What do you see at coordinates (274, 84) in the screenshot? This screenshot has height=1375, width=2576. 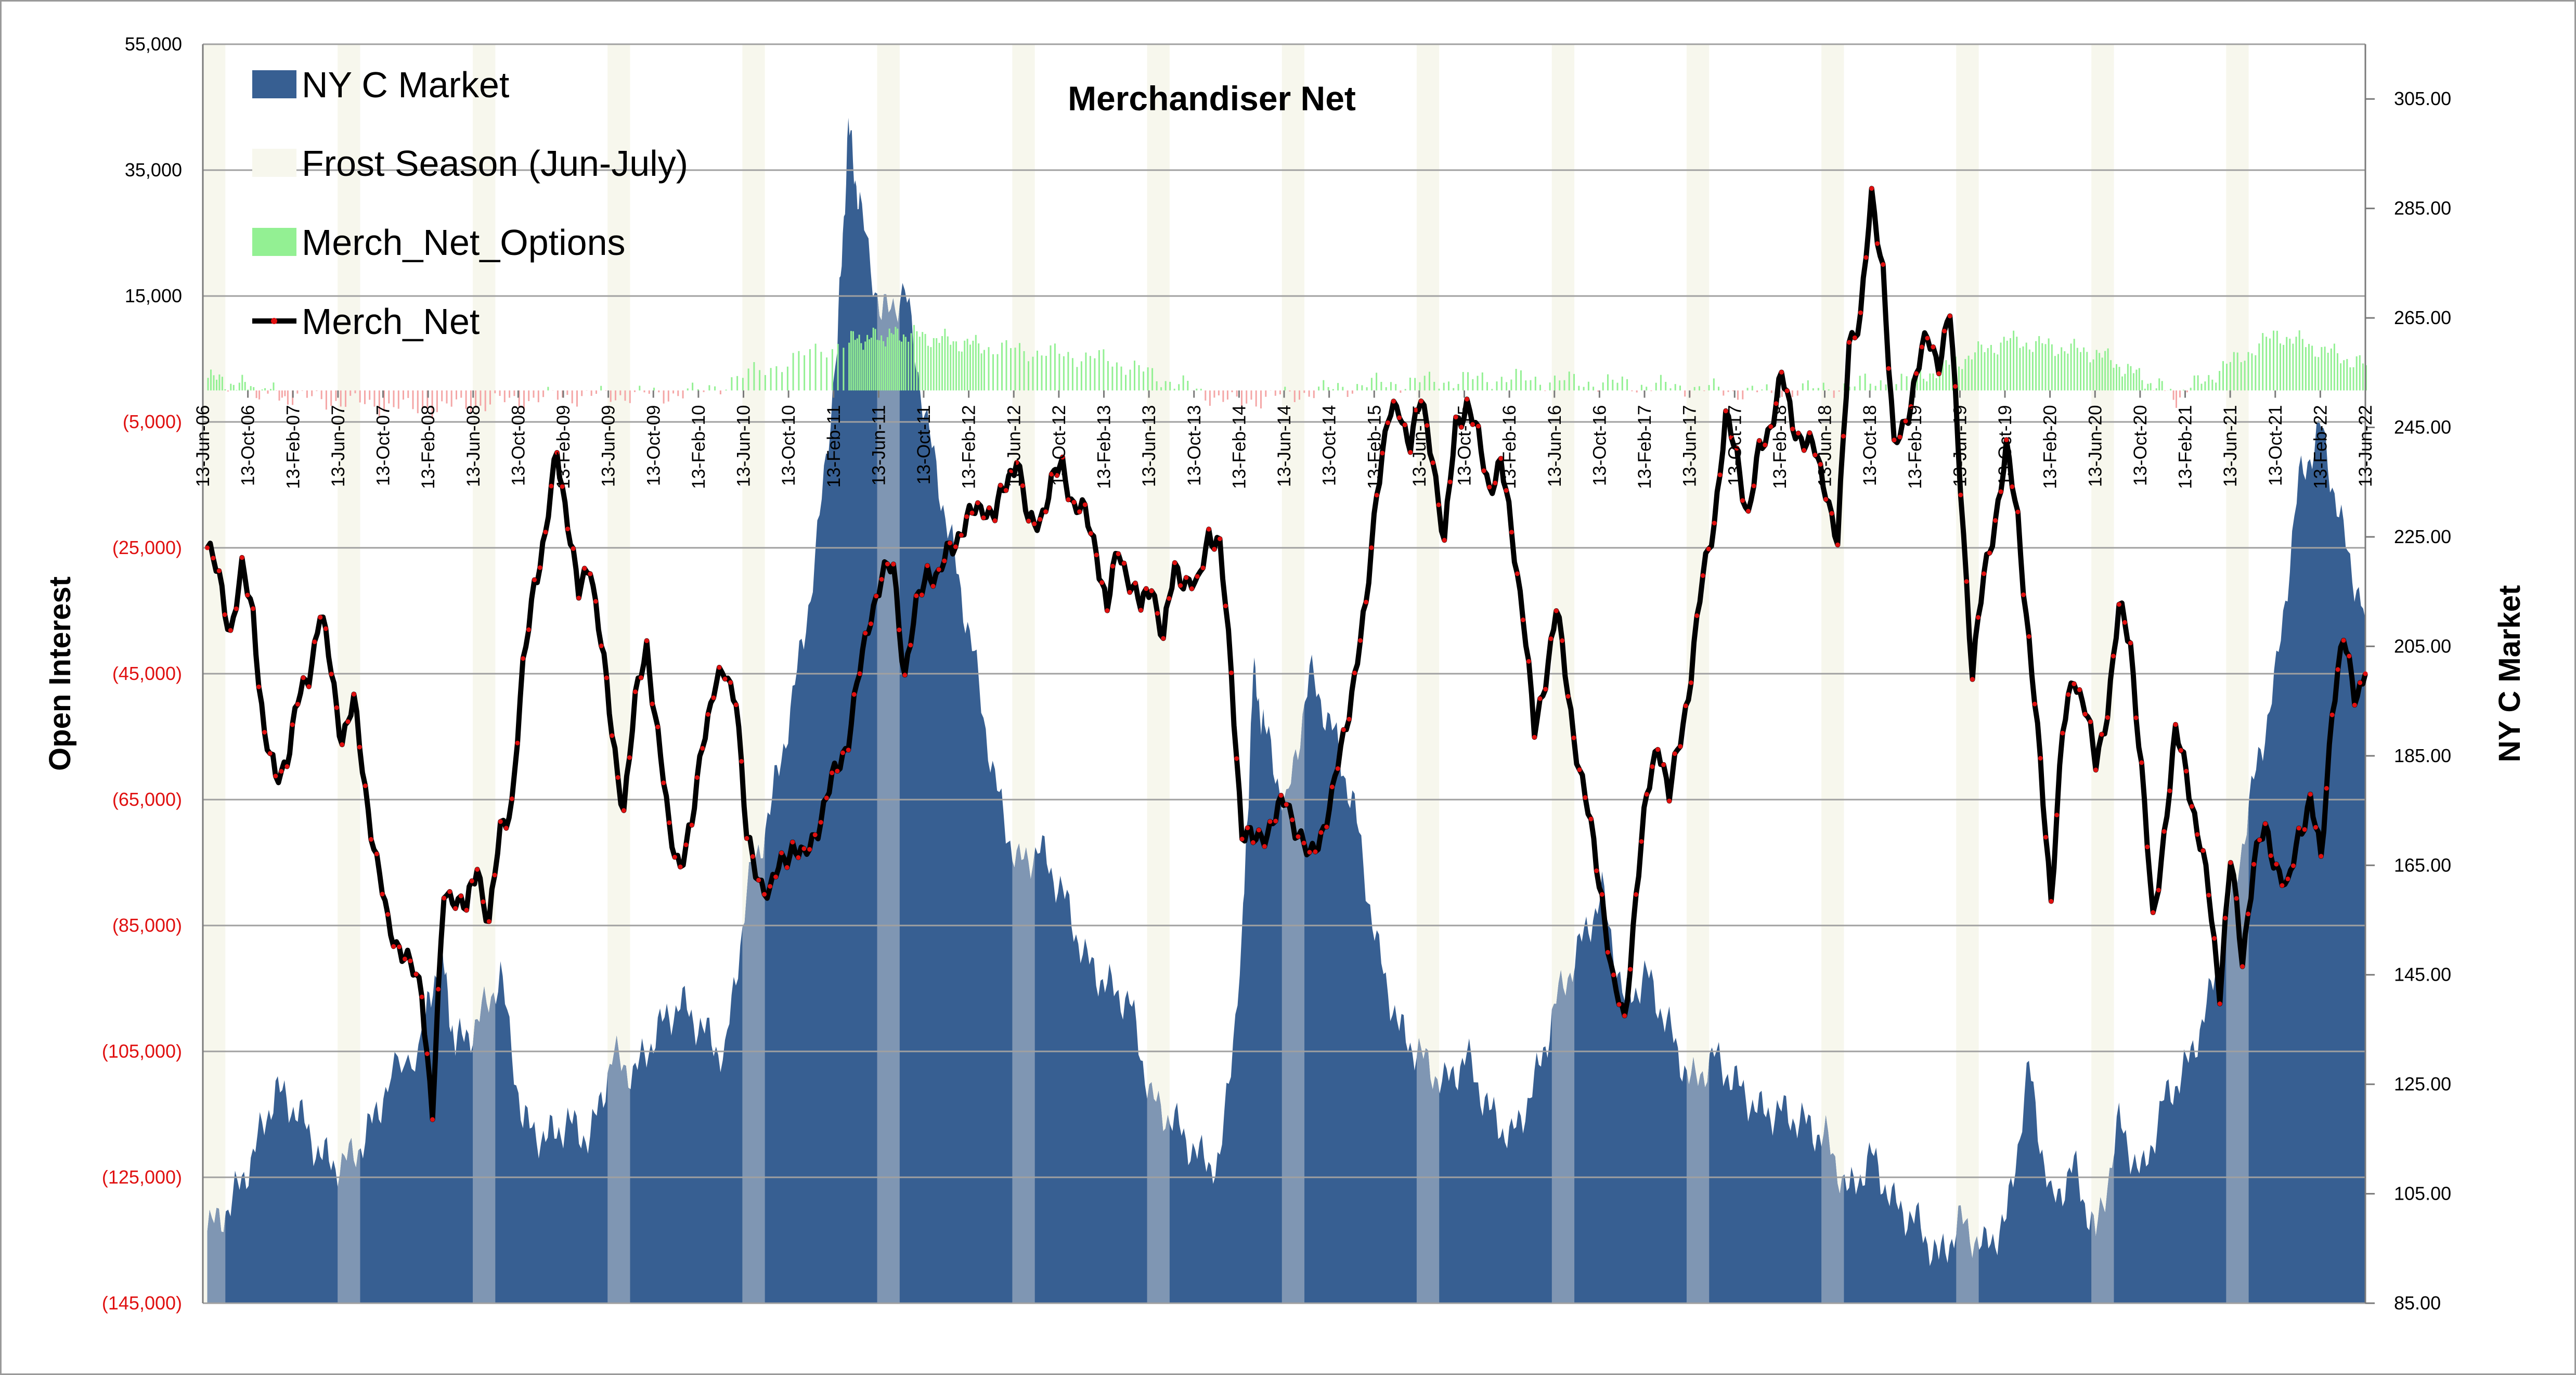 I see `legend-swatch-ny-c-market` at bounding box center [274, 84].